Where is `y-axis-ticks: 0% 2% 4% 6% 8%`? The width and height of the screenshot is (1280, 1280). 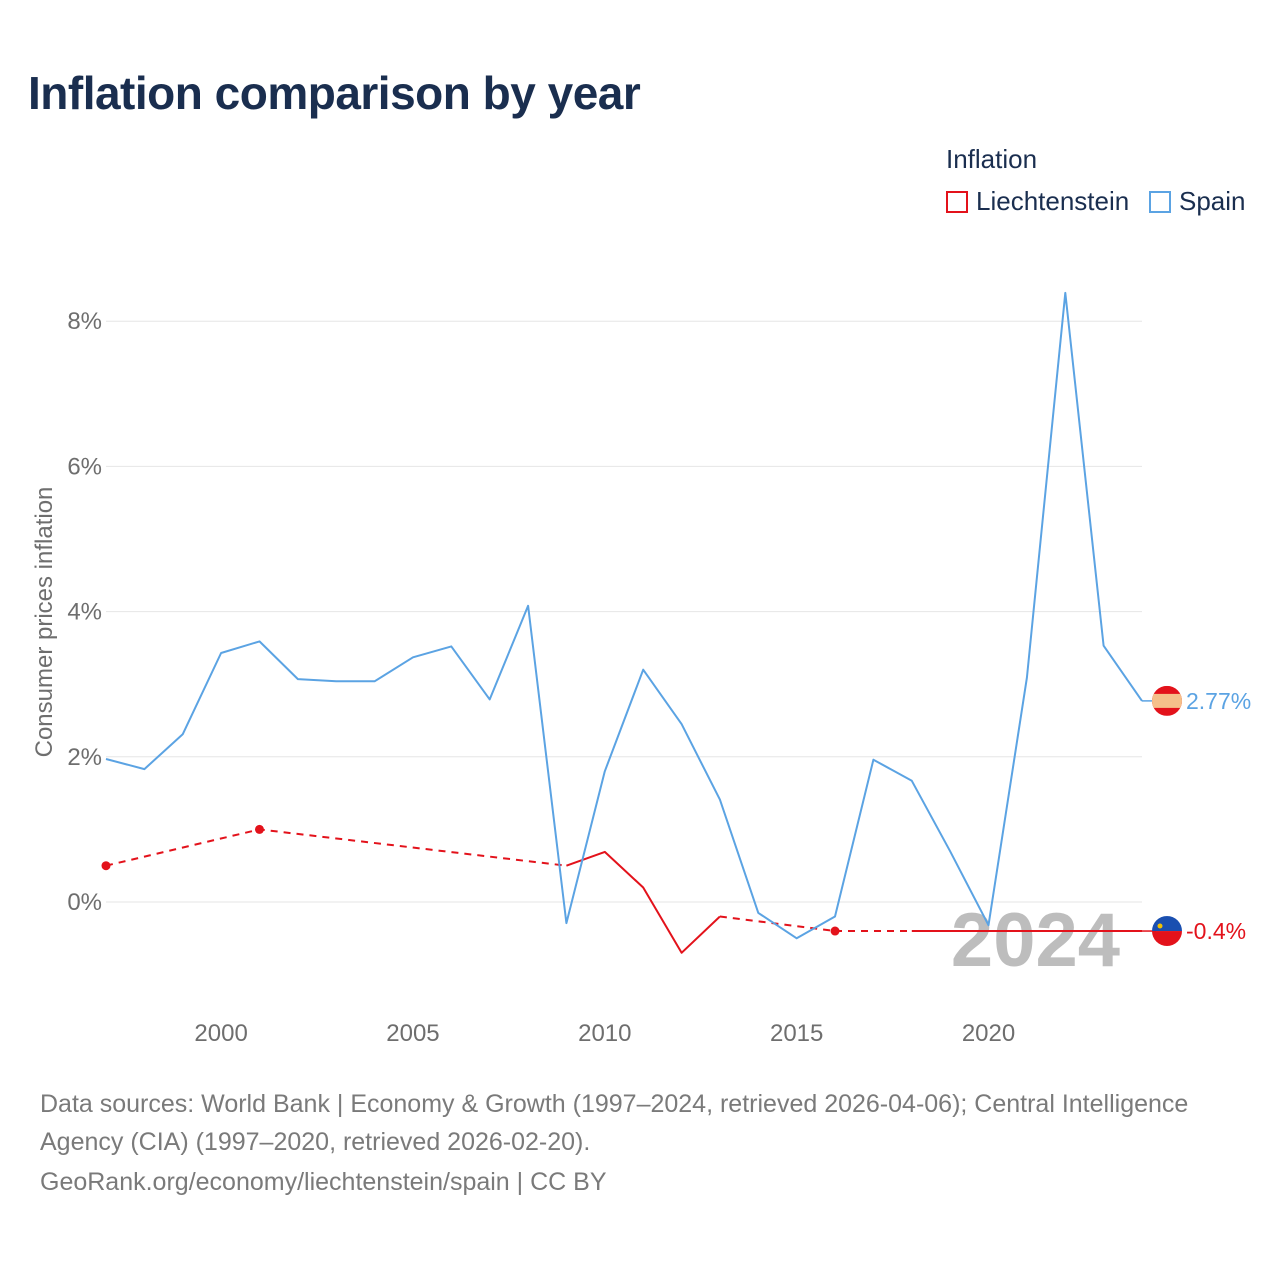
y-axis-ticks: 0% 2% 4% 6% 8% is located at coordinates (84, 612).